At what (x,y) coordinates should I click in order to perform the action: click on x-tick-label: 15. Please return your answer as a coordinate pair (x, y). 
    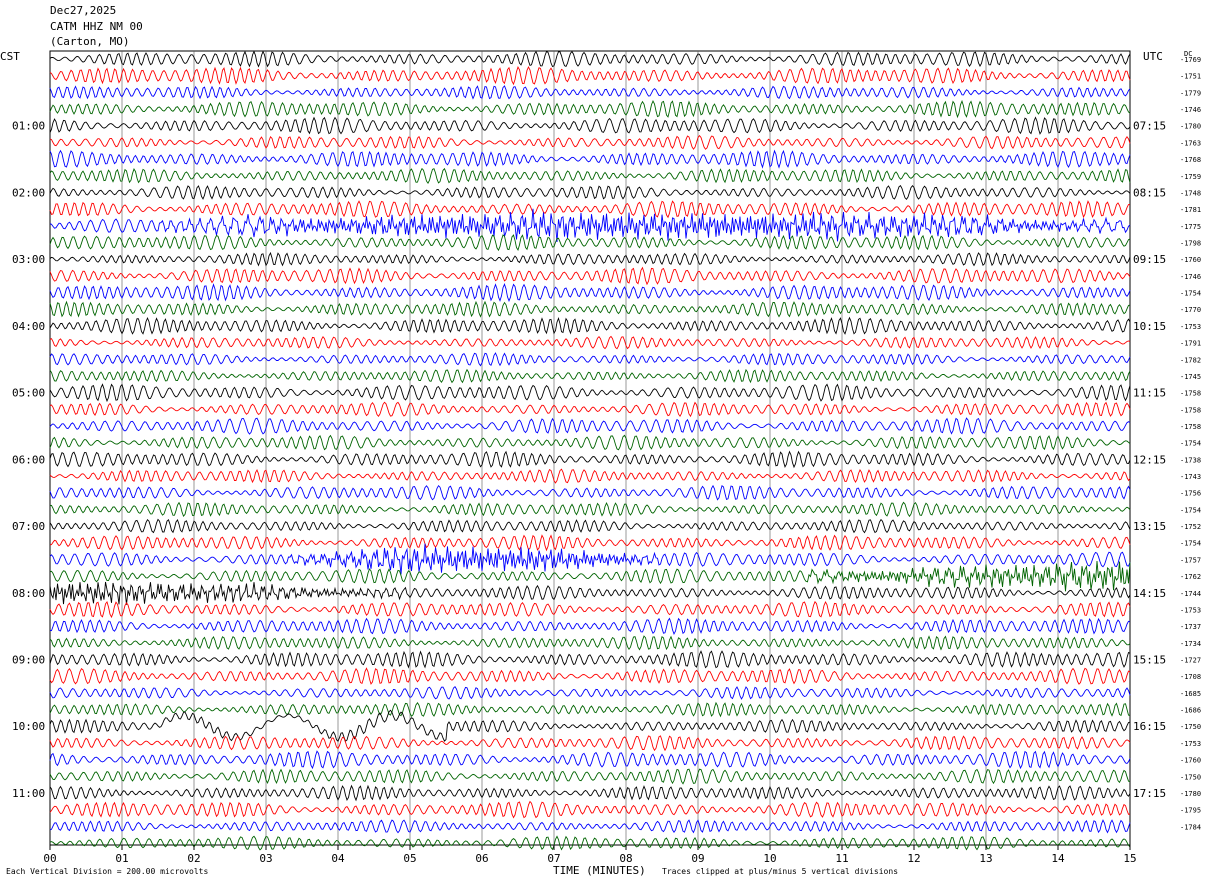
    Looking at the image, I should click on (1129, 858).